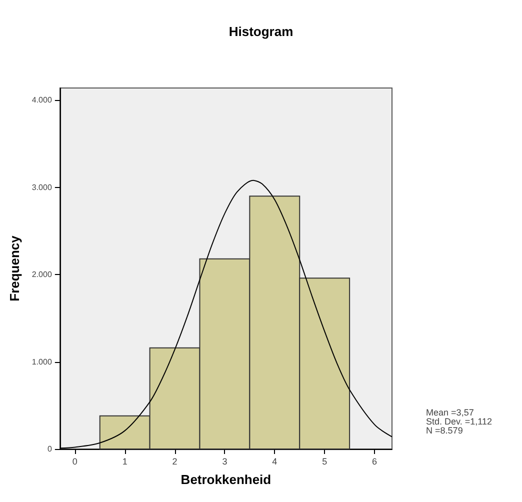 The height and width of the screenshot is (502, 522). I want to click on text: Mean =3,57 Std. Dev. =1,112 N =8.579, so click(459, 422).